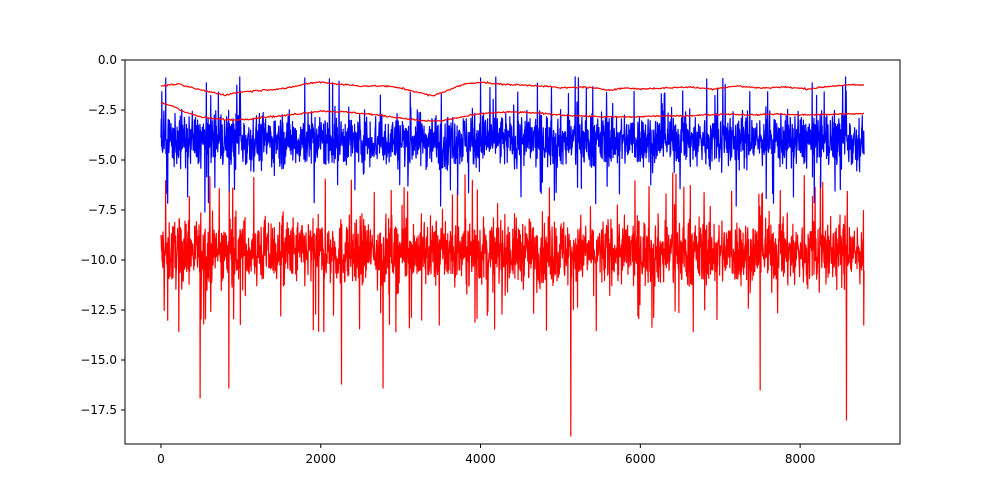 The image size is (1000, 500). I want to click on y-tick-label: −12.5, so click(98, 310).